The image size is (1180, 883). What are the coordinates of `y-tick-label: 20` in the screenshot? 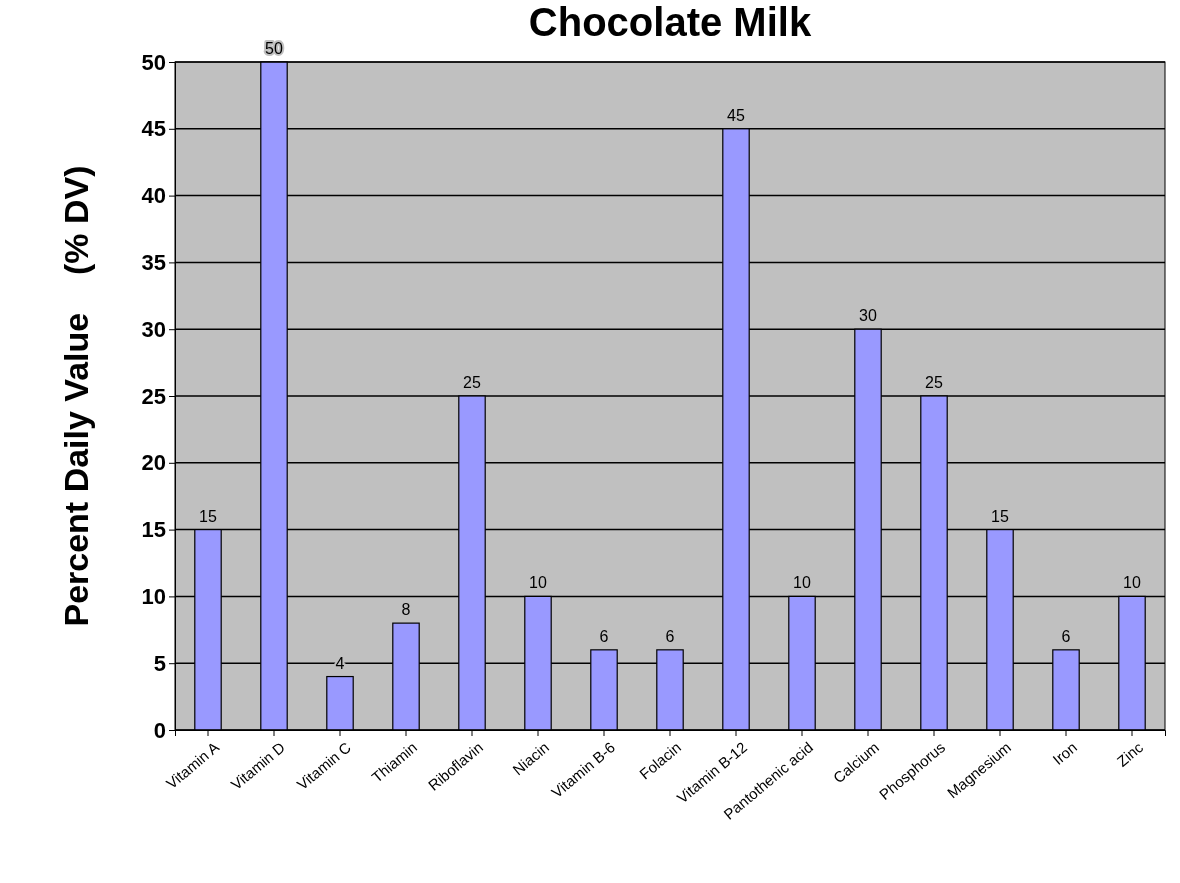 It's located at (153, 463).